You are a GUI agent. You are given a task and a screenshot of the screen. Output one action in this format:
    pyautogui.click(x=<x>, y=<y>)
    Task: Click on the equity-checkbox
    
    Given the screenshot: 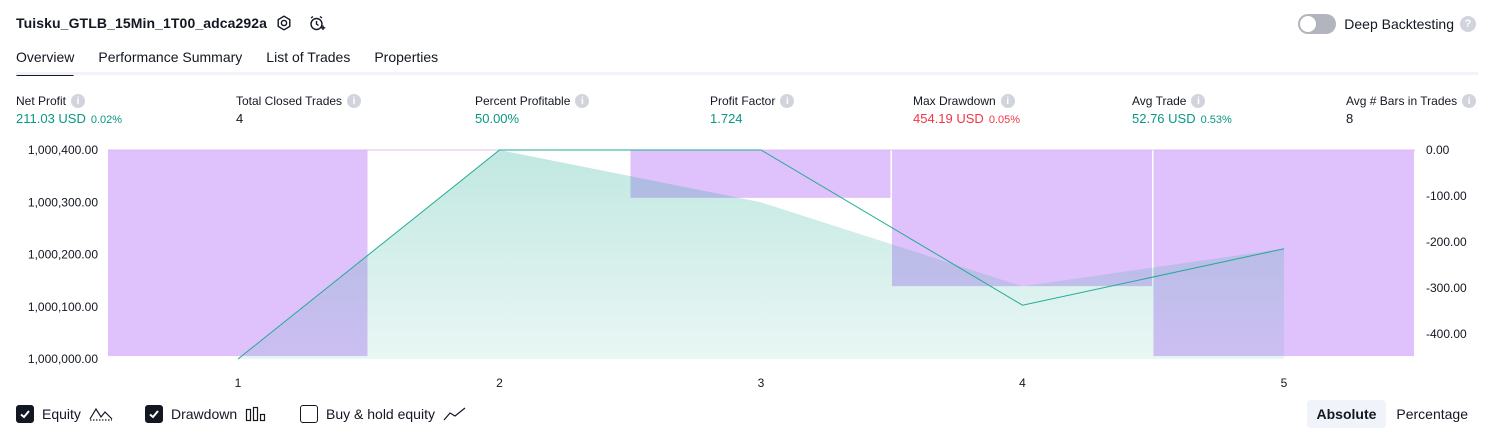 What is the action you would take?
    pyautogui.click(x=25, y=414)
    